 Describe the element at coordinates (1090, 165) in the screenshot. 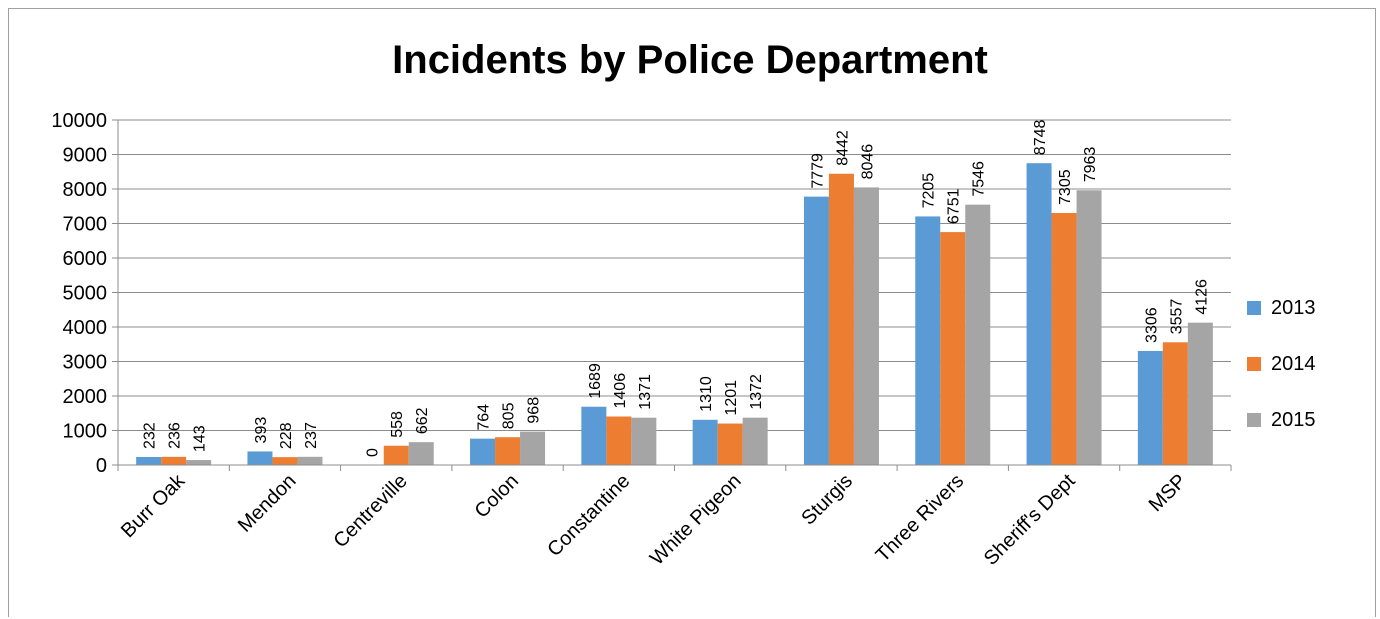

I see `data-label: 7963` at that location.